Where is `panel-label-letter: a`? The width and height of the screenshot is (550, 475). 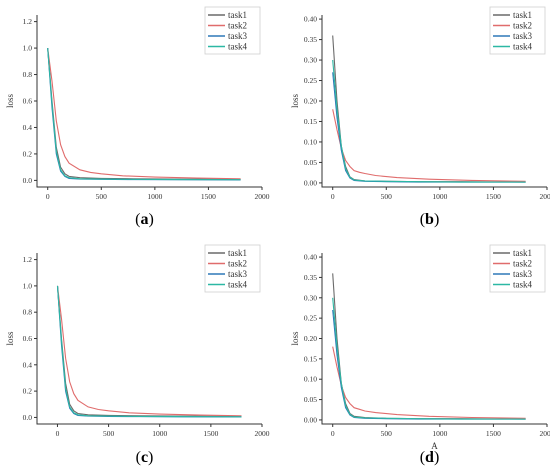 panel-label-letter: a is located at coordinates (145, 219).